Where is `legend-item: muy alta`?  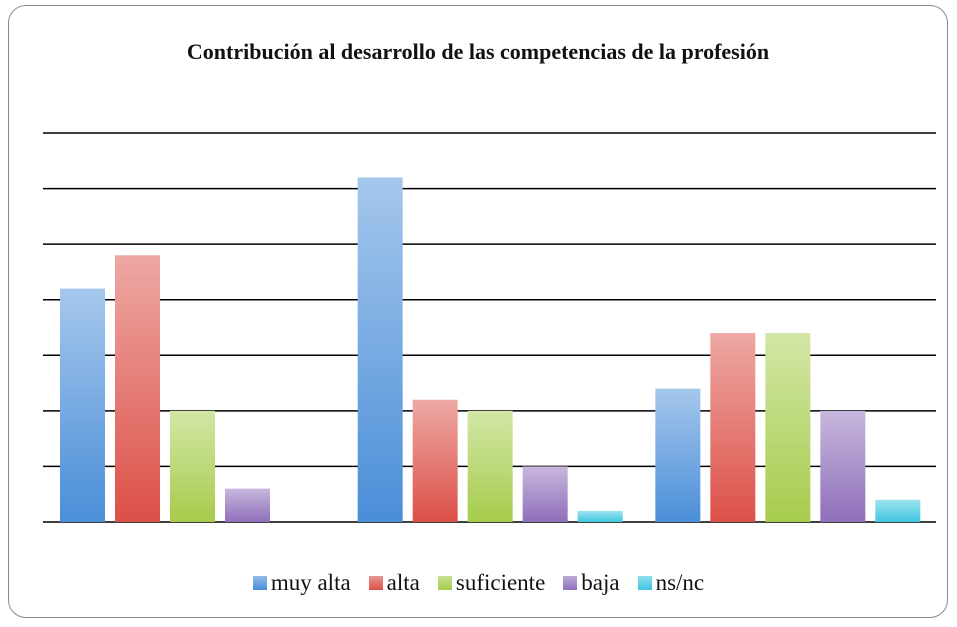
legend-item: muy alta is located at coordinates (301, 583).